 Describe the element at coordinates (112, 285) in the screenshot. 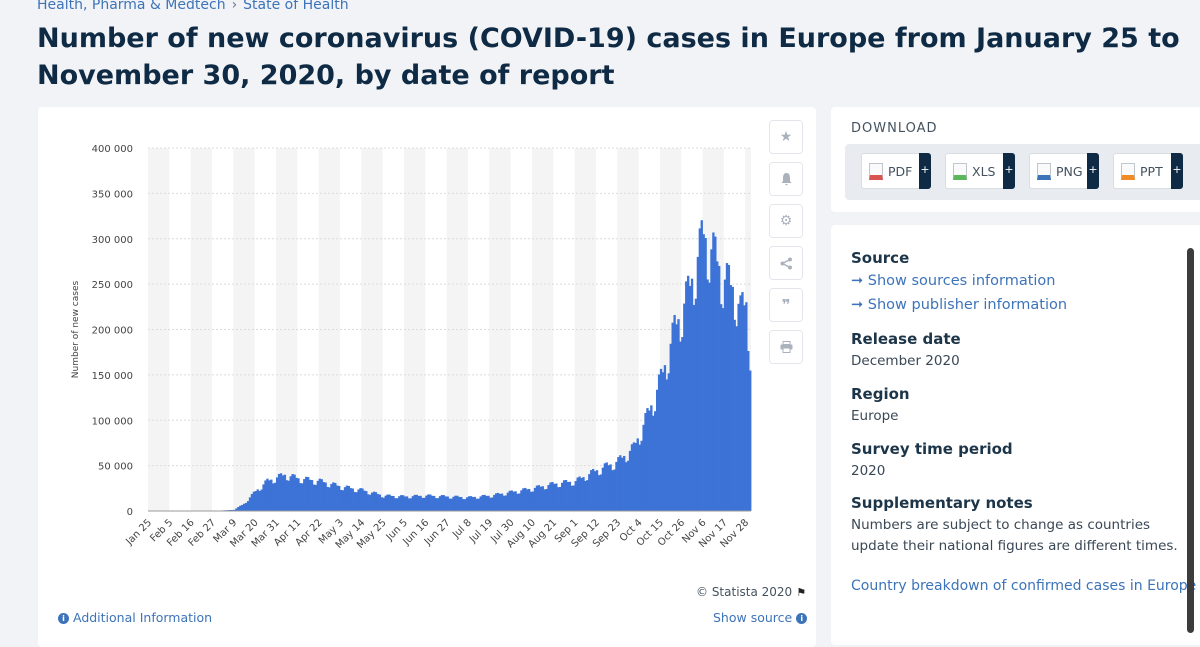

I see `y-tick-label: 250 000` at that location.